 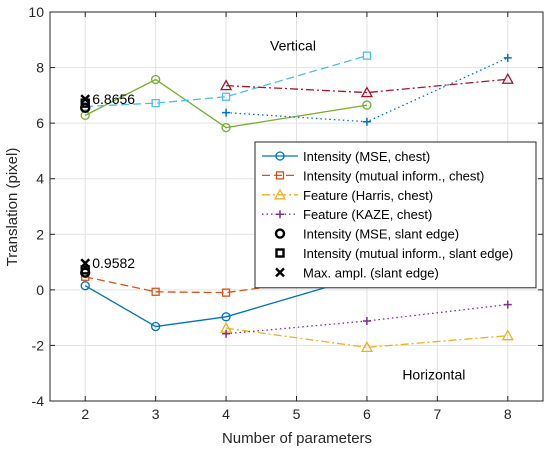 I want to click on legend-entry: Max. ampl. (slant edge), so click(x=357, y=272).